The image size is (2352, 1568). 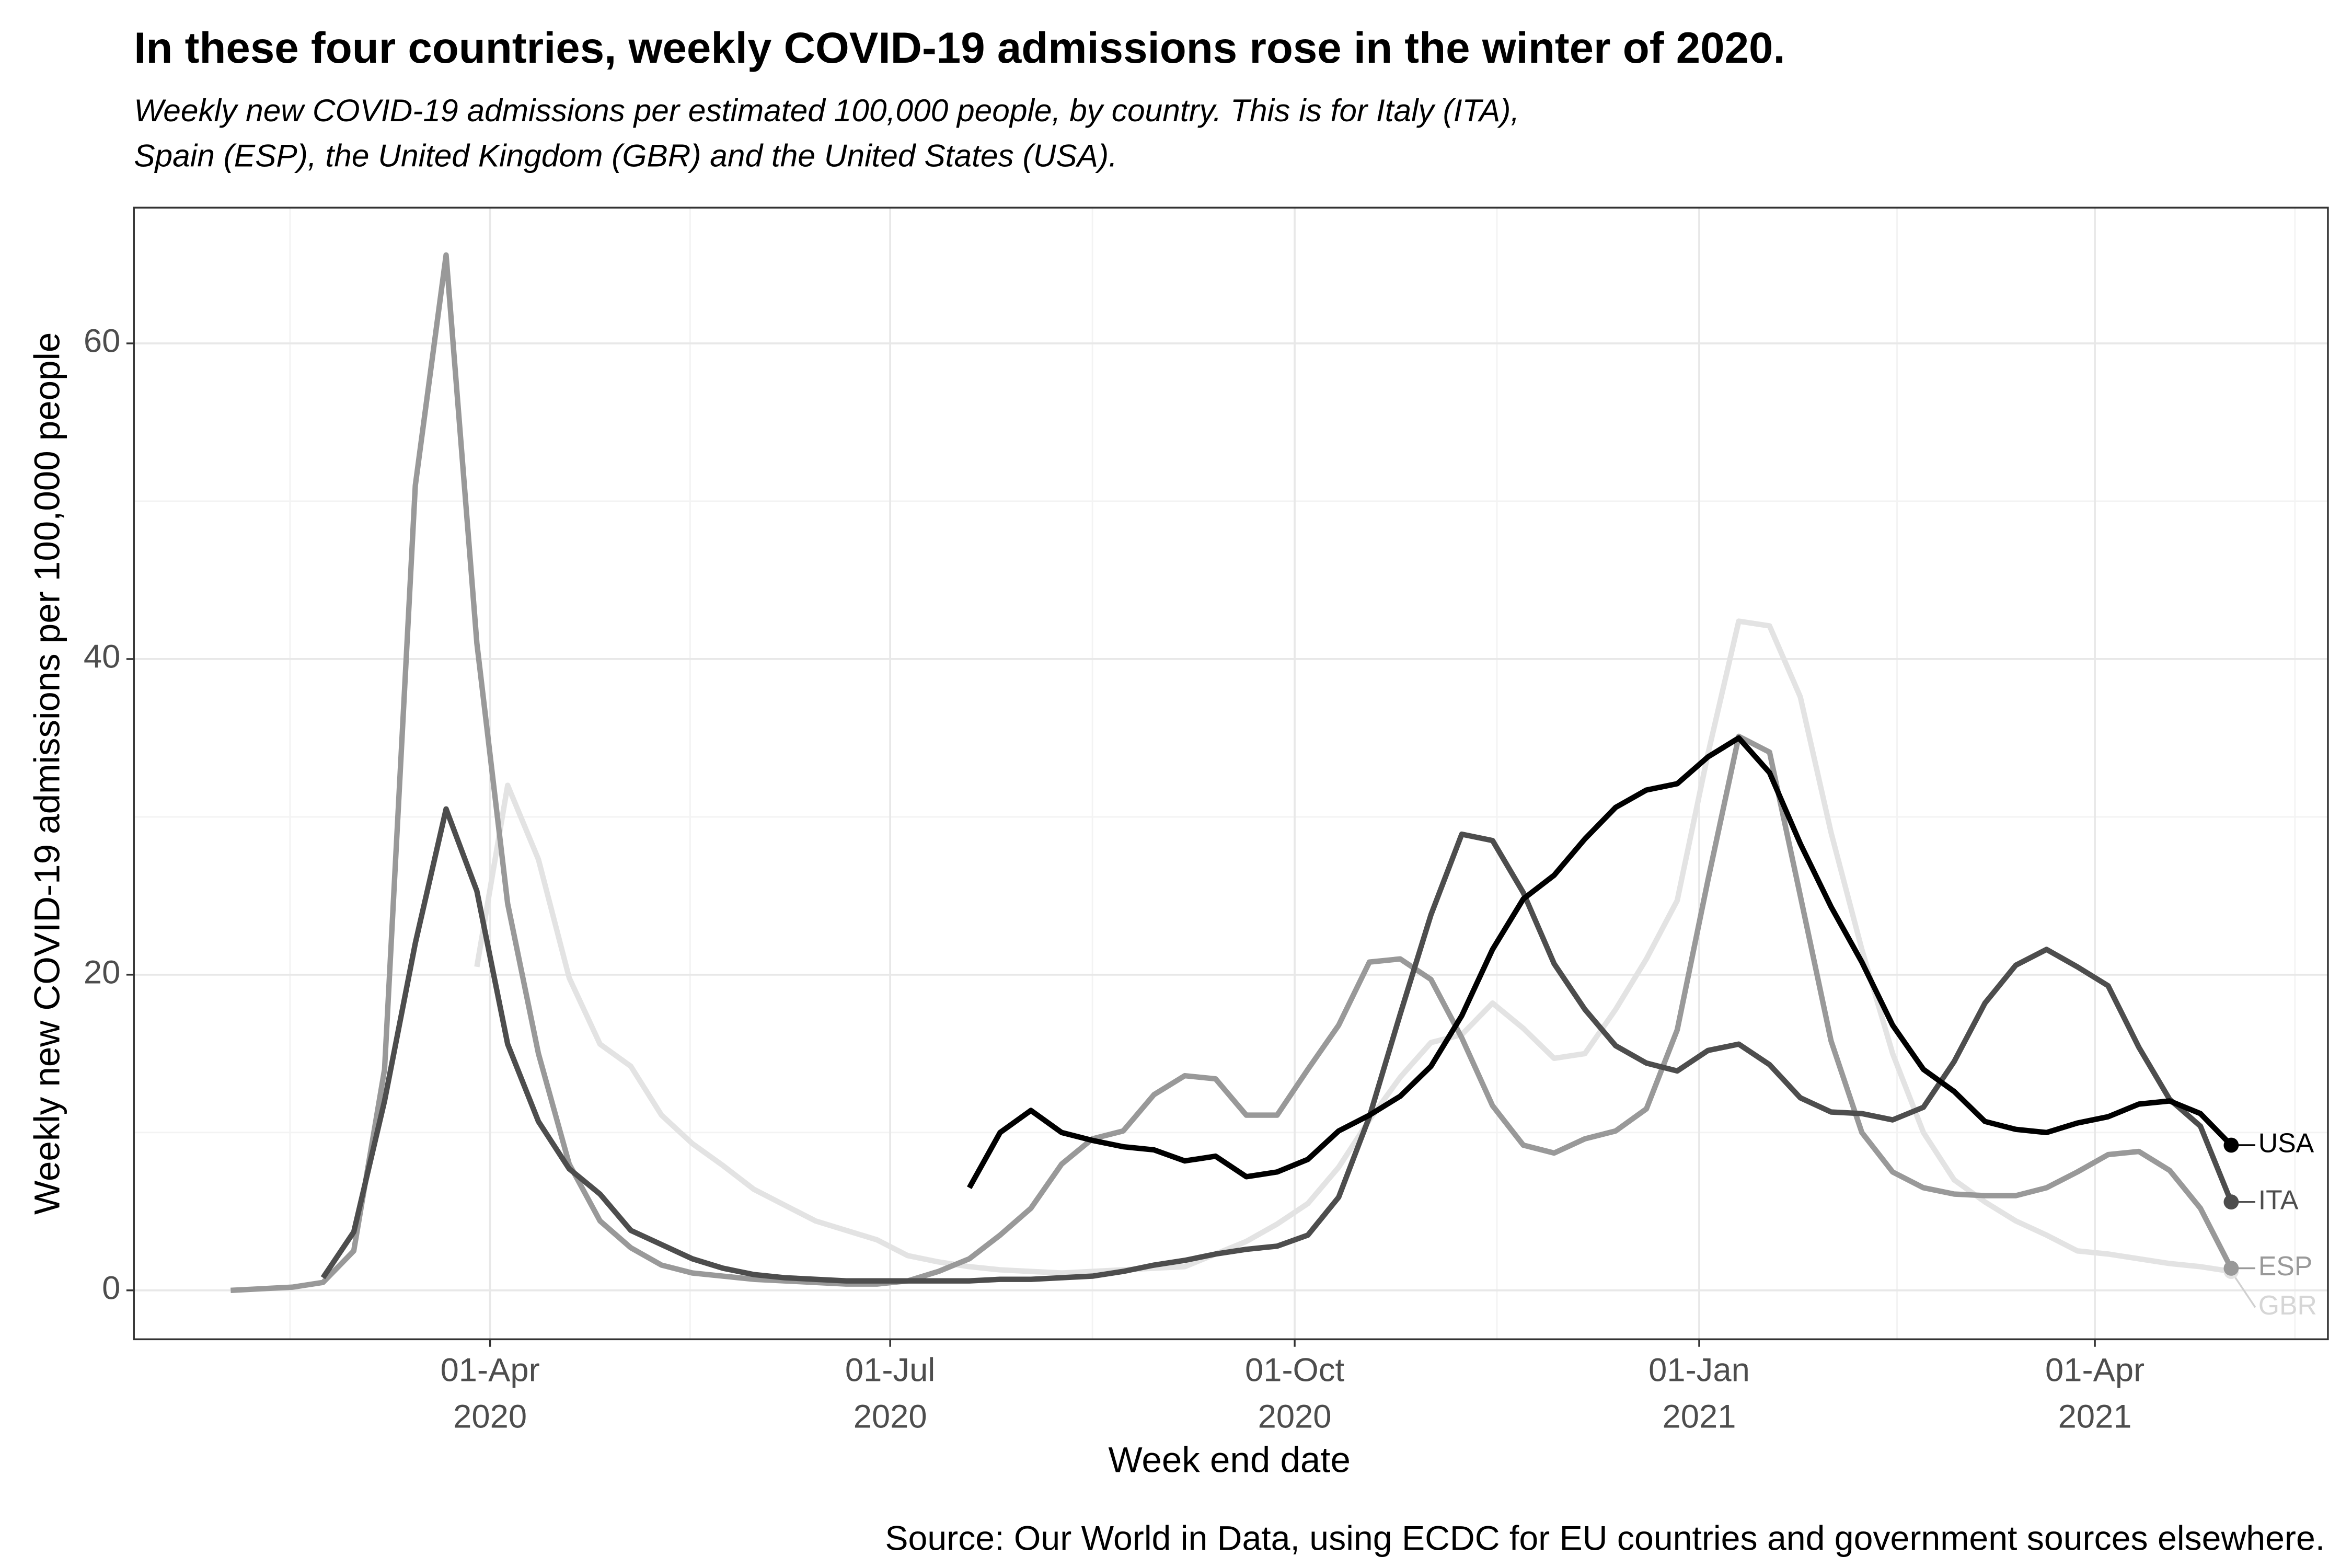 I want to click on x-axis-title: Week end date, so click(x=1229, y=1459).